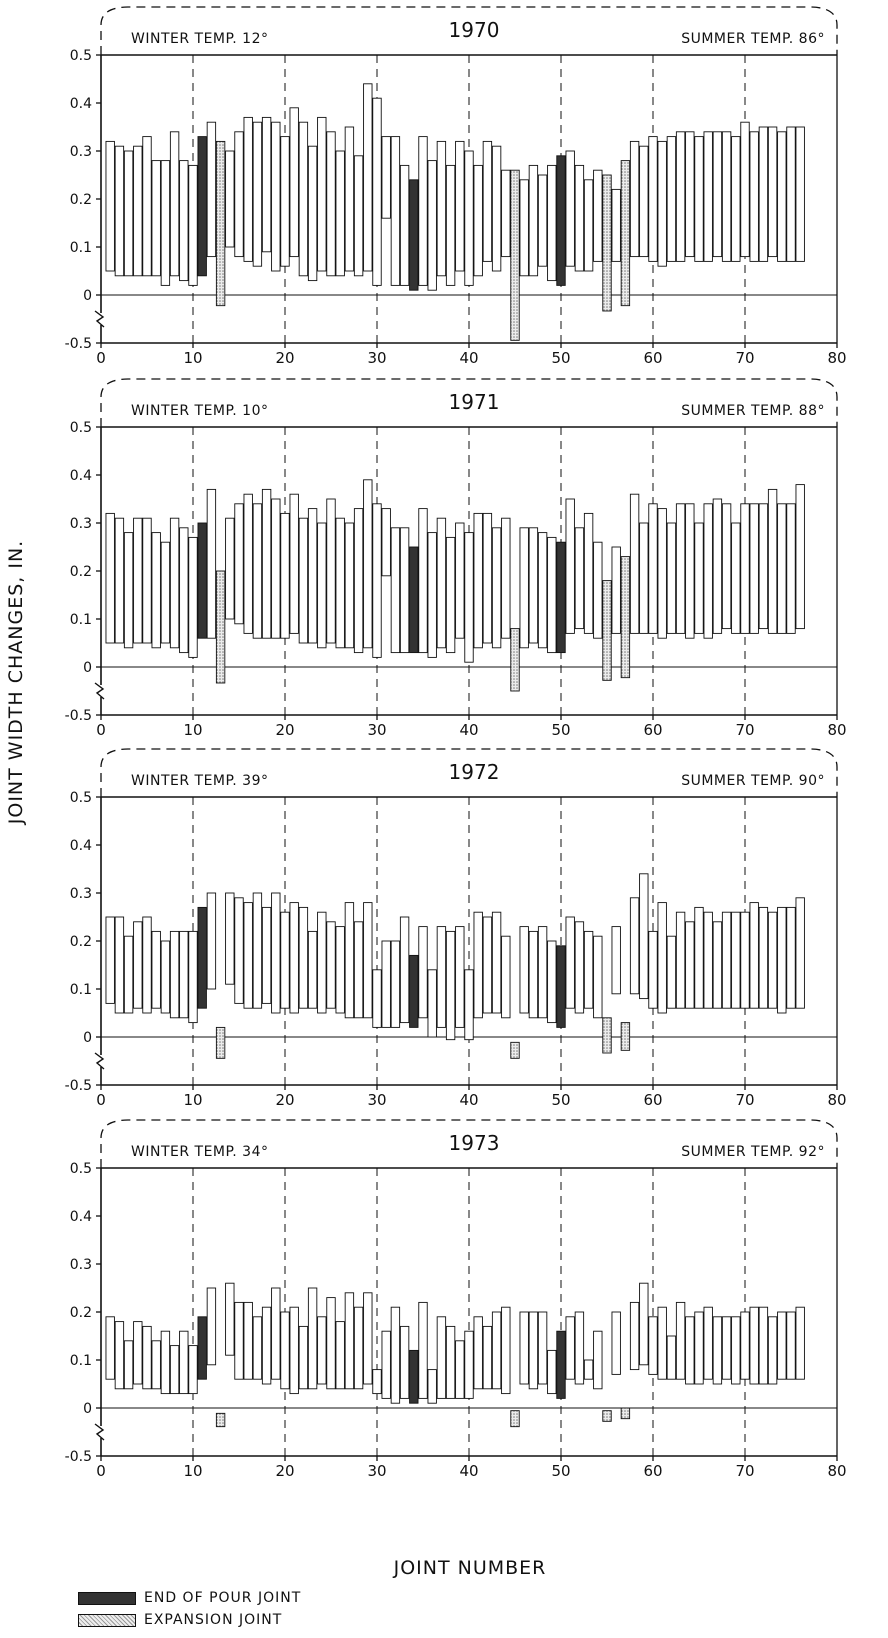 Image resolution: width=888 pixels, height=1638 pixels. What do you see at coordinates (470, 1568) in the screenshot?
I see `x-axis-label: JOINT NUMBER` at bounding box center [470, 1568].